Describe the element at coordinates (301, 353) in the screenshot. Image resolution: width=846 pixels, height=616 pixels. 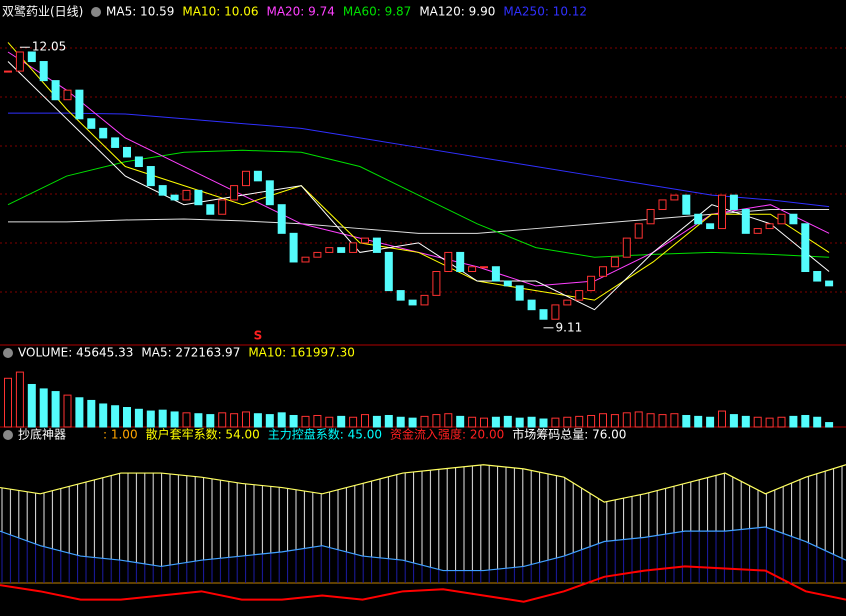
I see `readout: MA10: 161997.30` at that location.